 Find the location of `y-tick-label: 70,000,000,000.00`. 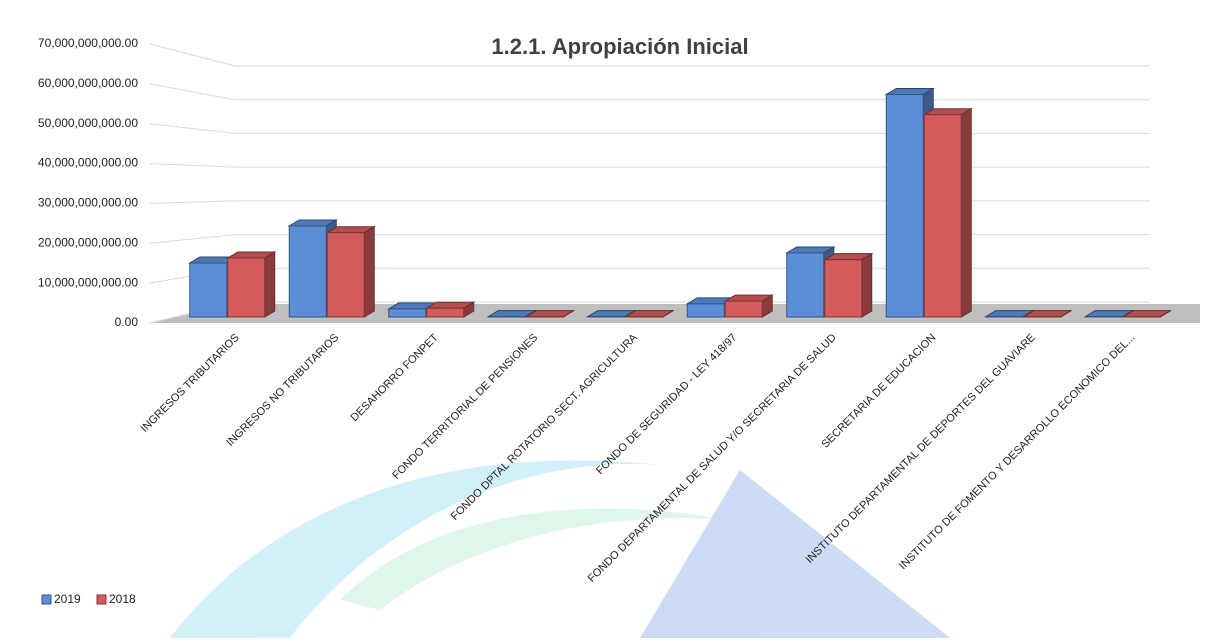

y-tick-label: 70,000,000,000.00 is located at coordinates (88, 43).